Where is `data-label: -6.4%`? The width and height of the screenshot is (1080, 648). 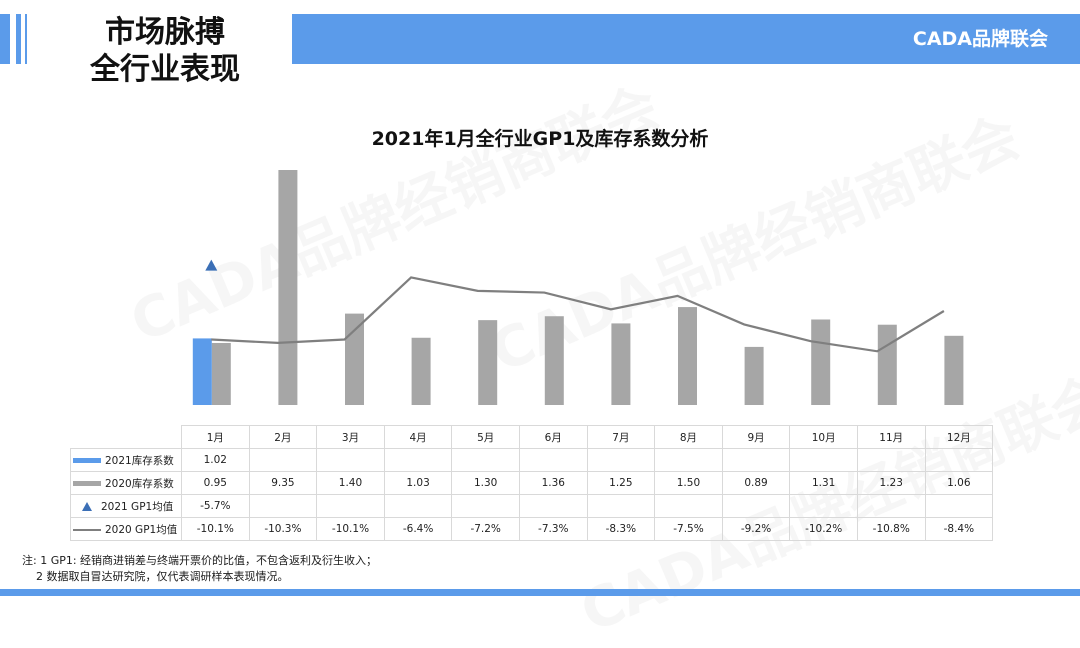 data-label: -6.4% is located at coordinates (418, 529).